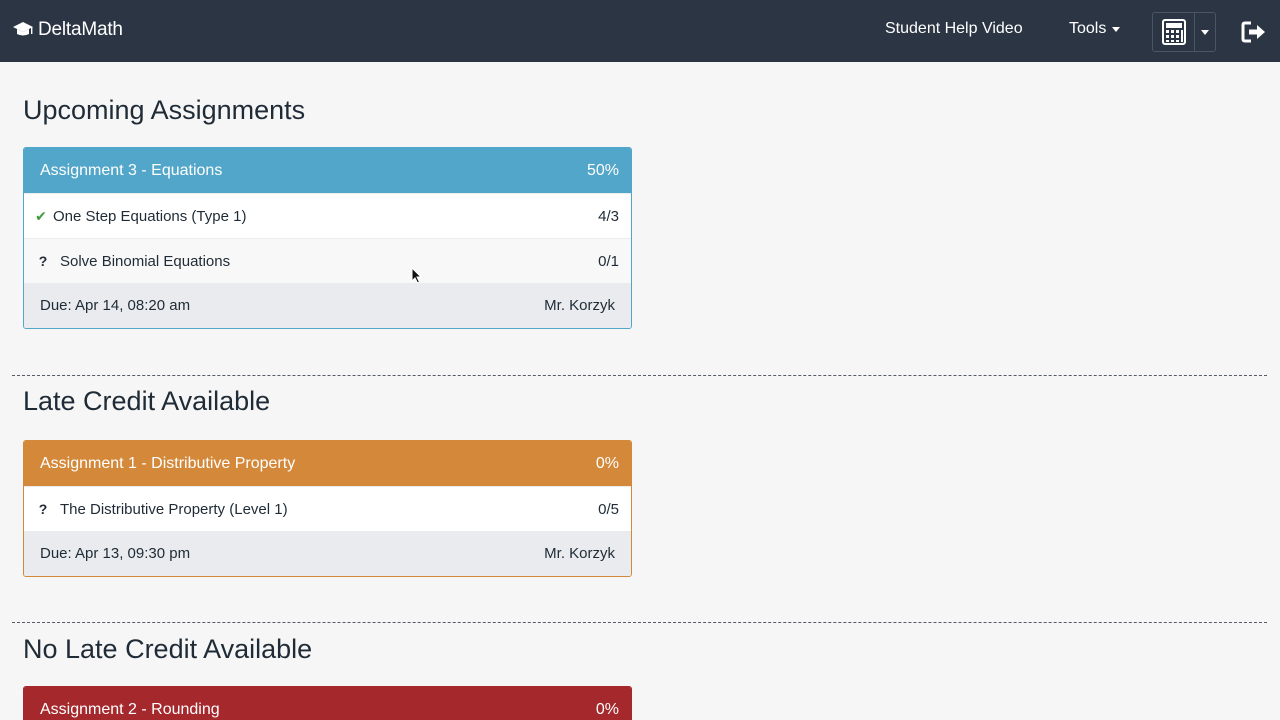 The height and width of the screenshot is (720, 1280). What do you see at coordinates (41, 215) in the screenshot?
I see `checkmark-icon: ✔` at bounding box center [41, 215].